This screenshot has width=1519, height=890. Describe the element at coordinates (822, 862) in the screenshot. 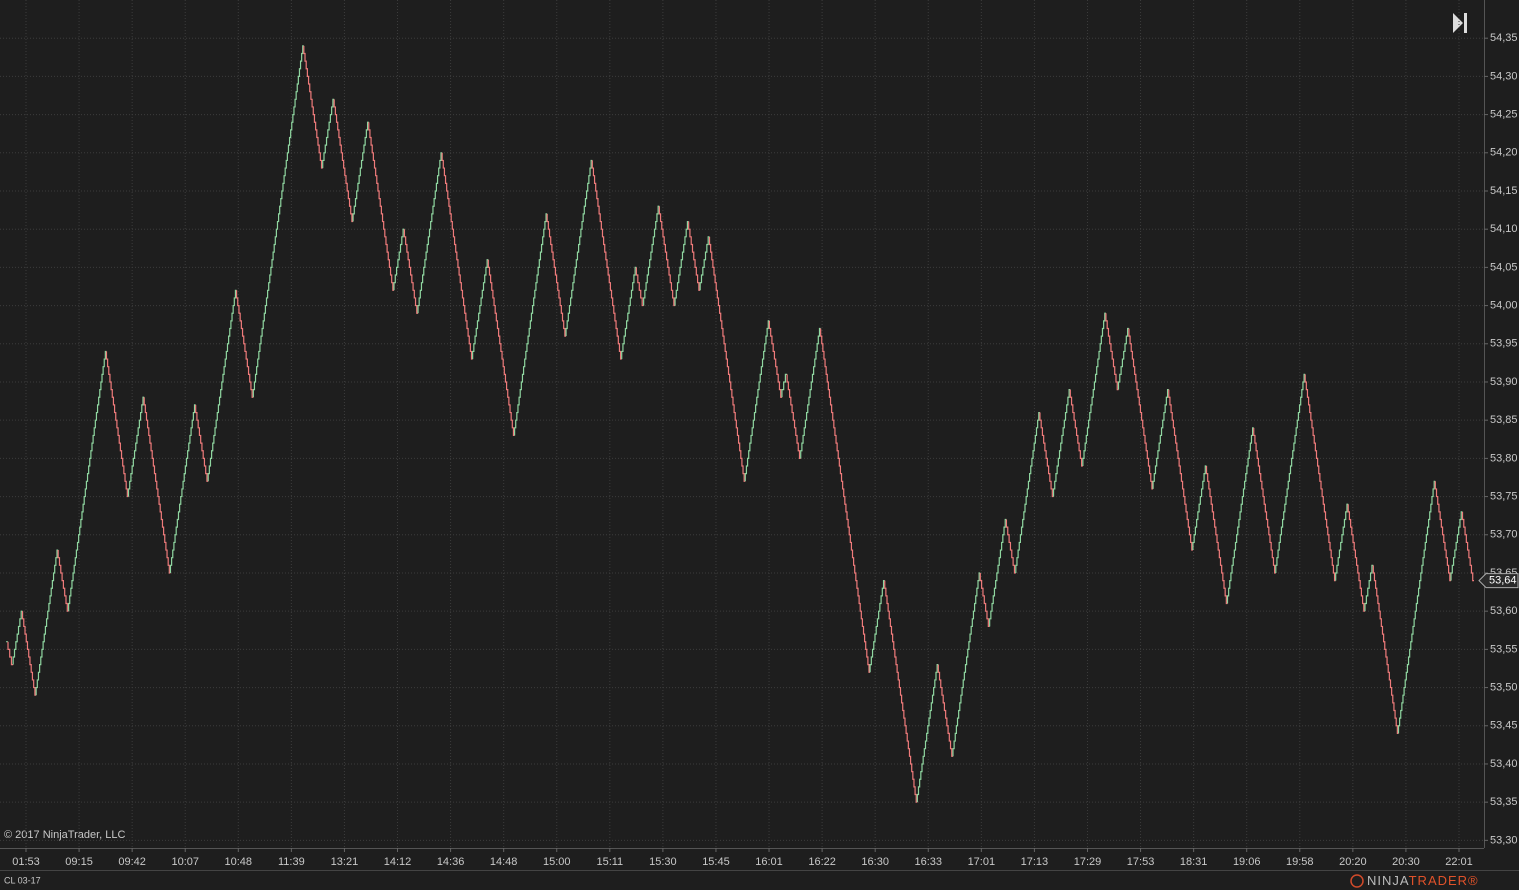

I see `x-tick-label: 16:22` at that location.